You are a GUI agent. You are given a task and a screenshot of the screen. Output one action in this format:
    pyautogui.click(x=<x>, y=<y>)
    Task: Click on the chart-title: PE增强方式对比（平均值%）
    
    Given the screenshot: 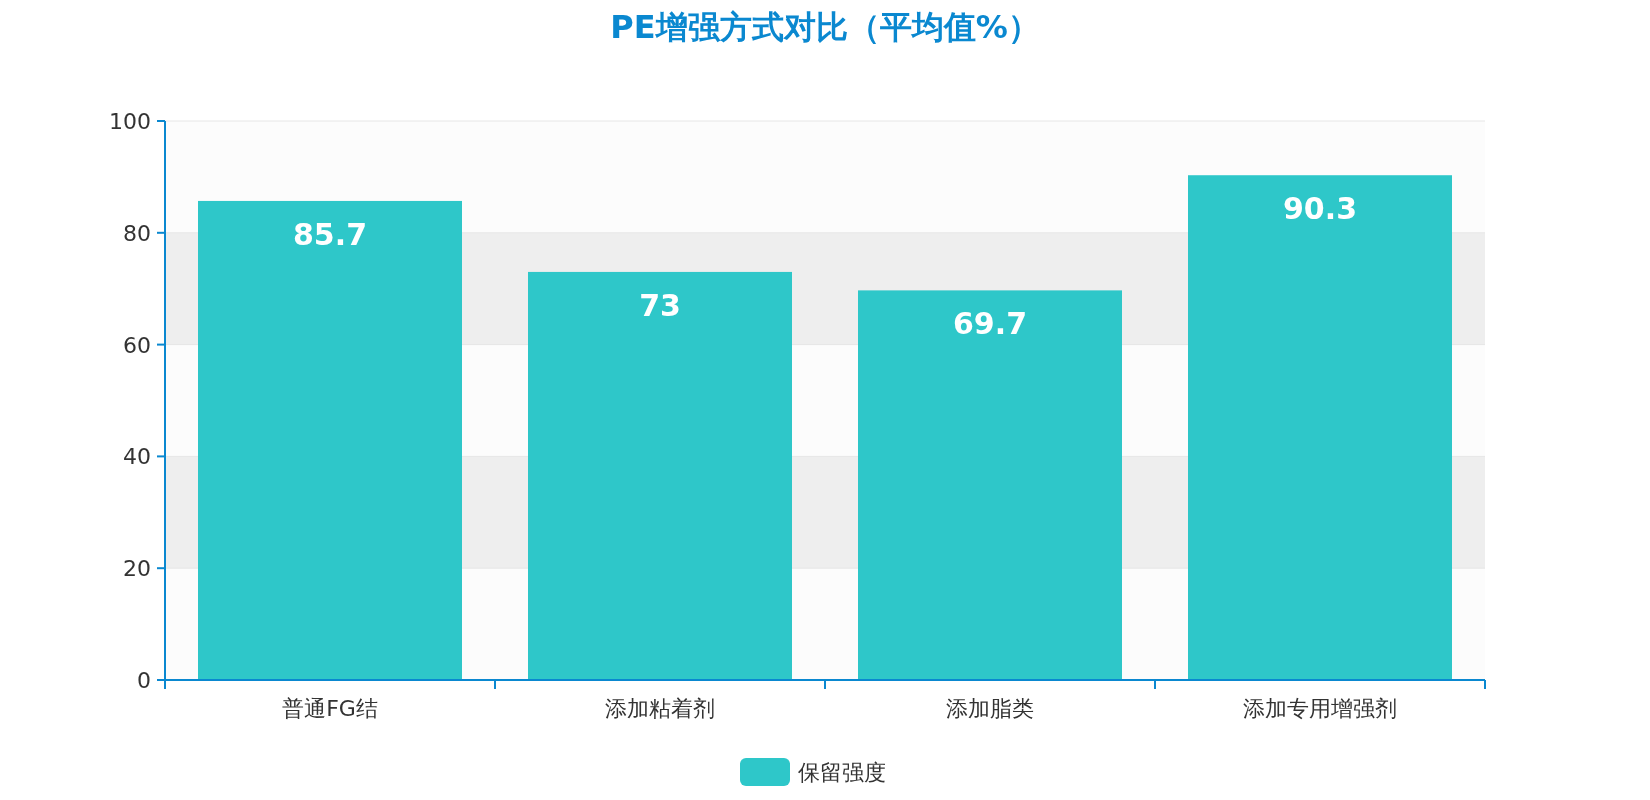 What is the action you would take?
    pyautogui.click(x=825, y=27)
    